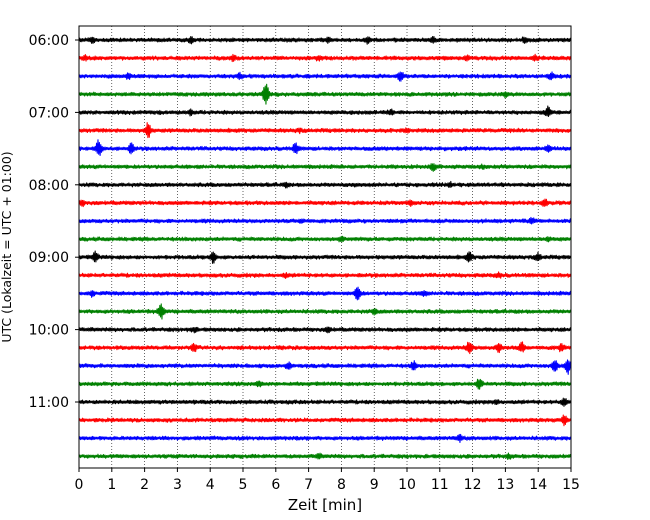 This screenshot has width=650, height=520. Describe the element at coordinates (325, 505) in the screenshot. I see `x-axis-label: Zeit [min]` at that location.